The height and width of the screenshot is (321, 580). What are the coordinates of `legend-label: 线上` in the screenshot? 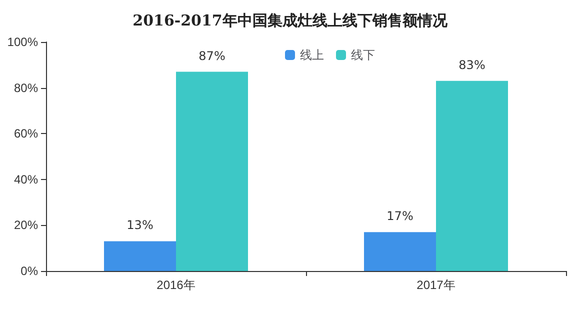 It's located at (312, 55).